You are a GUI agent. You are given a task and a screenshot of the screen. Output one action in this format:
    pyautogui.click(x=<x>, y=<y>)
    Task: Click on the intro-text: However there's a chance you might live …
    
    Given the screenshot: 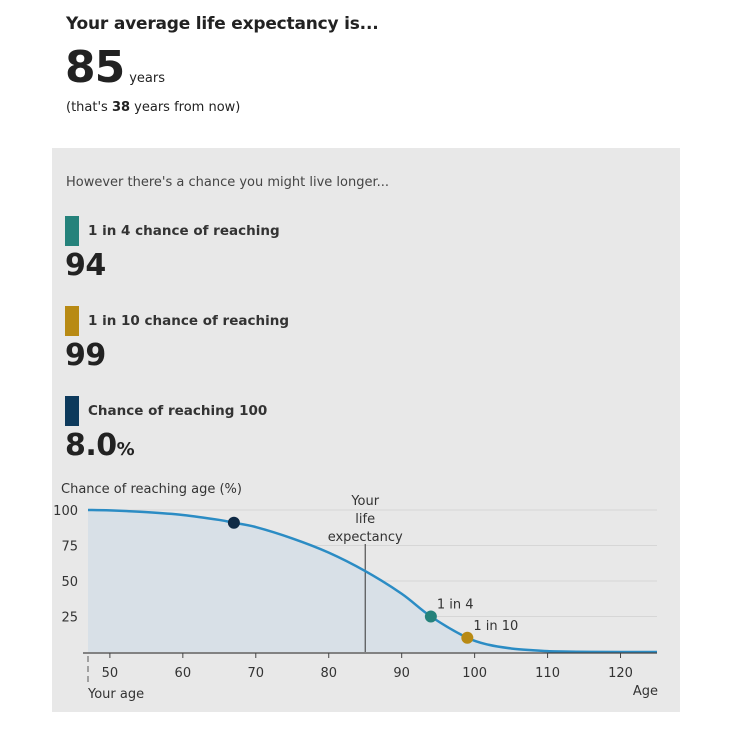 What is the action you would take?
    pyautogui.click(x=228, y=182)
    